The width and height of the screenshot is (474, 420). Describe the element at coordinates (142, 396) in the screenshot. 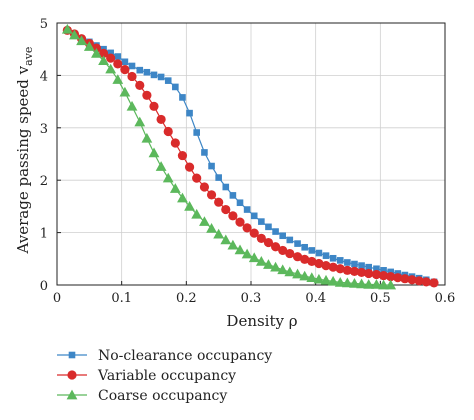

I see `legend-item: Coarse occupancy` at that location.